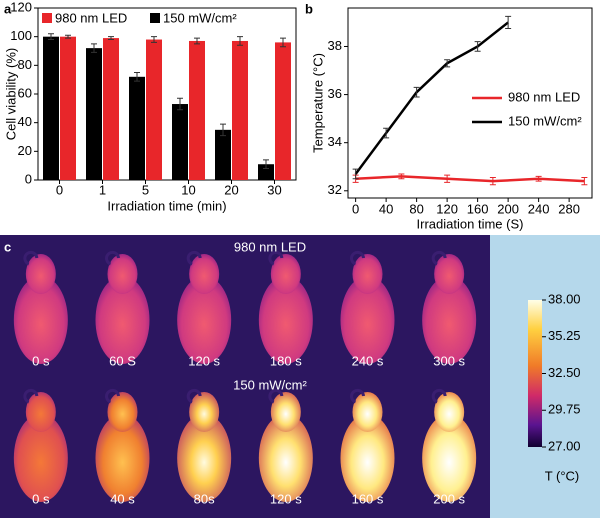 Image resolution: width=600 pixels, height=518 pixels. What do you see at coordinates (25, 92) in the screenshot?
I see `y-tick-label: 60` at bounding box center [25, 92].